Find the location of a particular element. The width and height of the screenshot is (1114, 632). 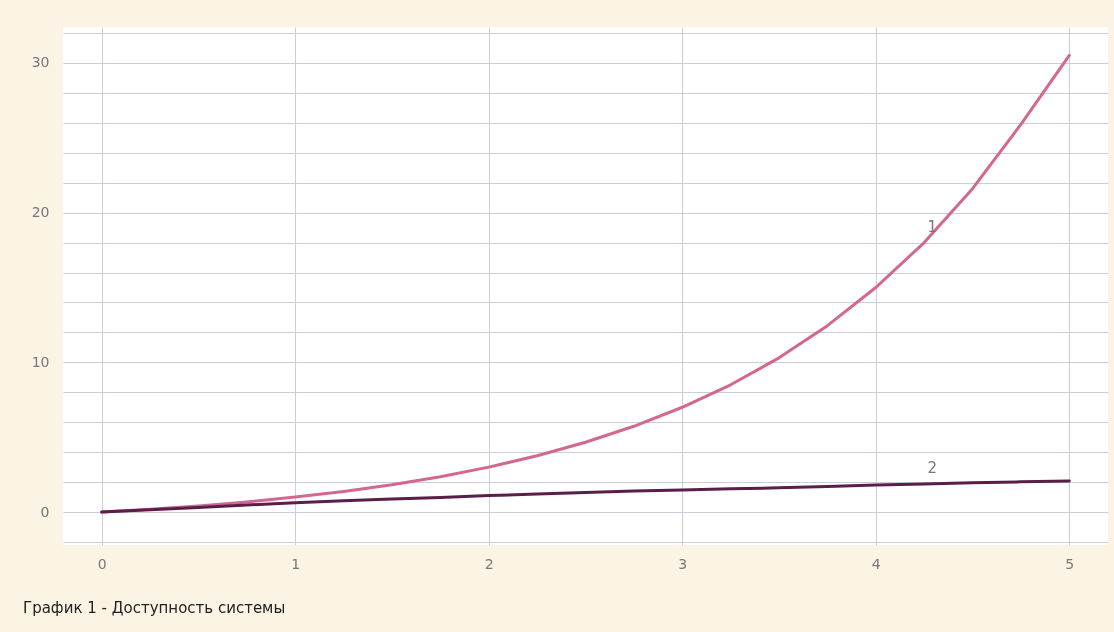

x-tick-label: 5 is located at coordinates (1070, 563).